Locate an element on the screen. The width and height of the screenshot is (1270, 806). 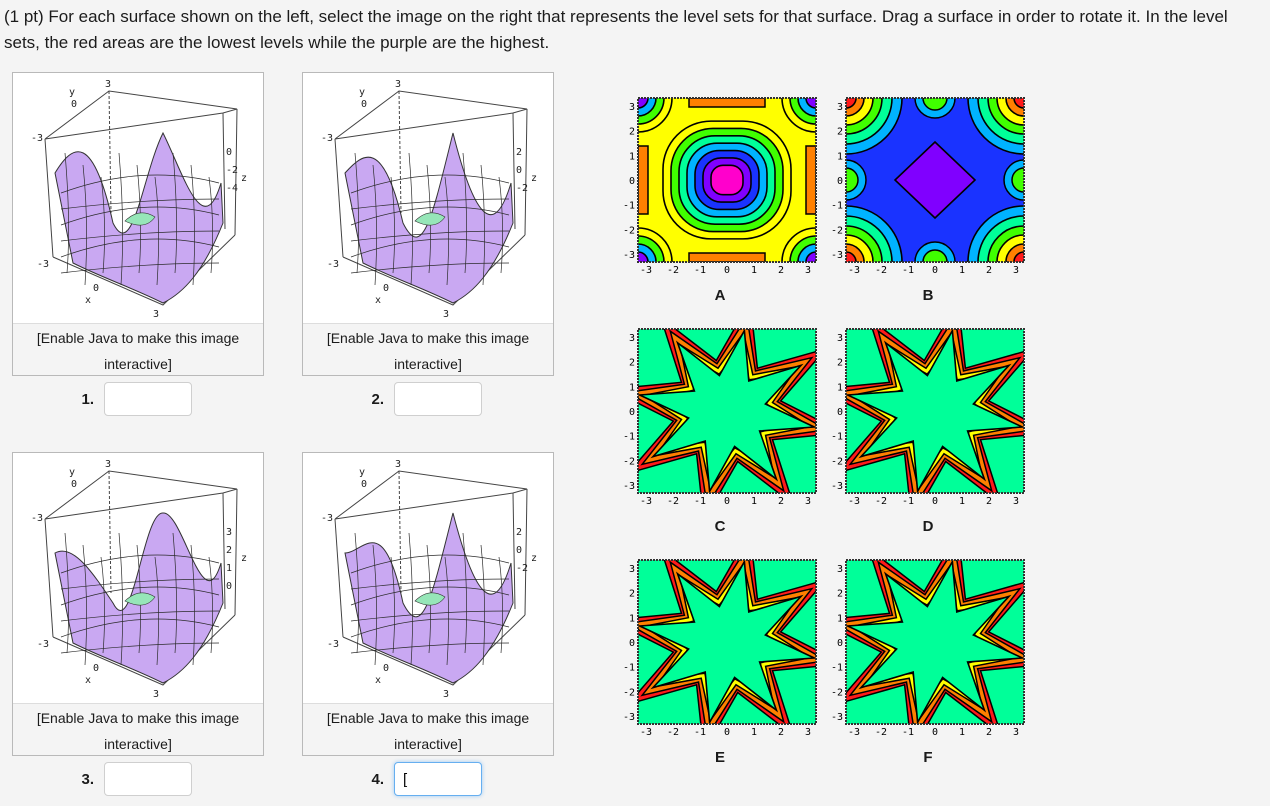
y-axis-tick: 3 is located at coordinates (108, 464).